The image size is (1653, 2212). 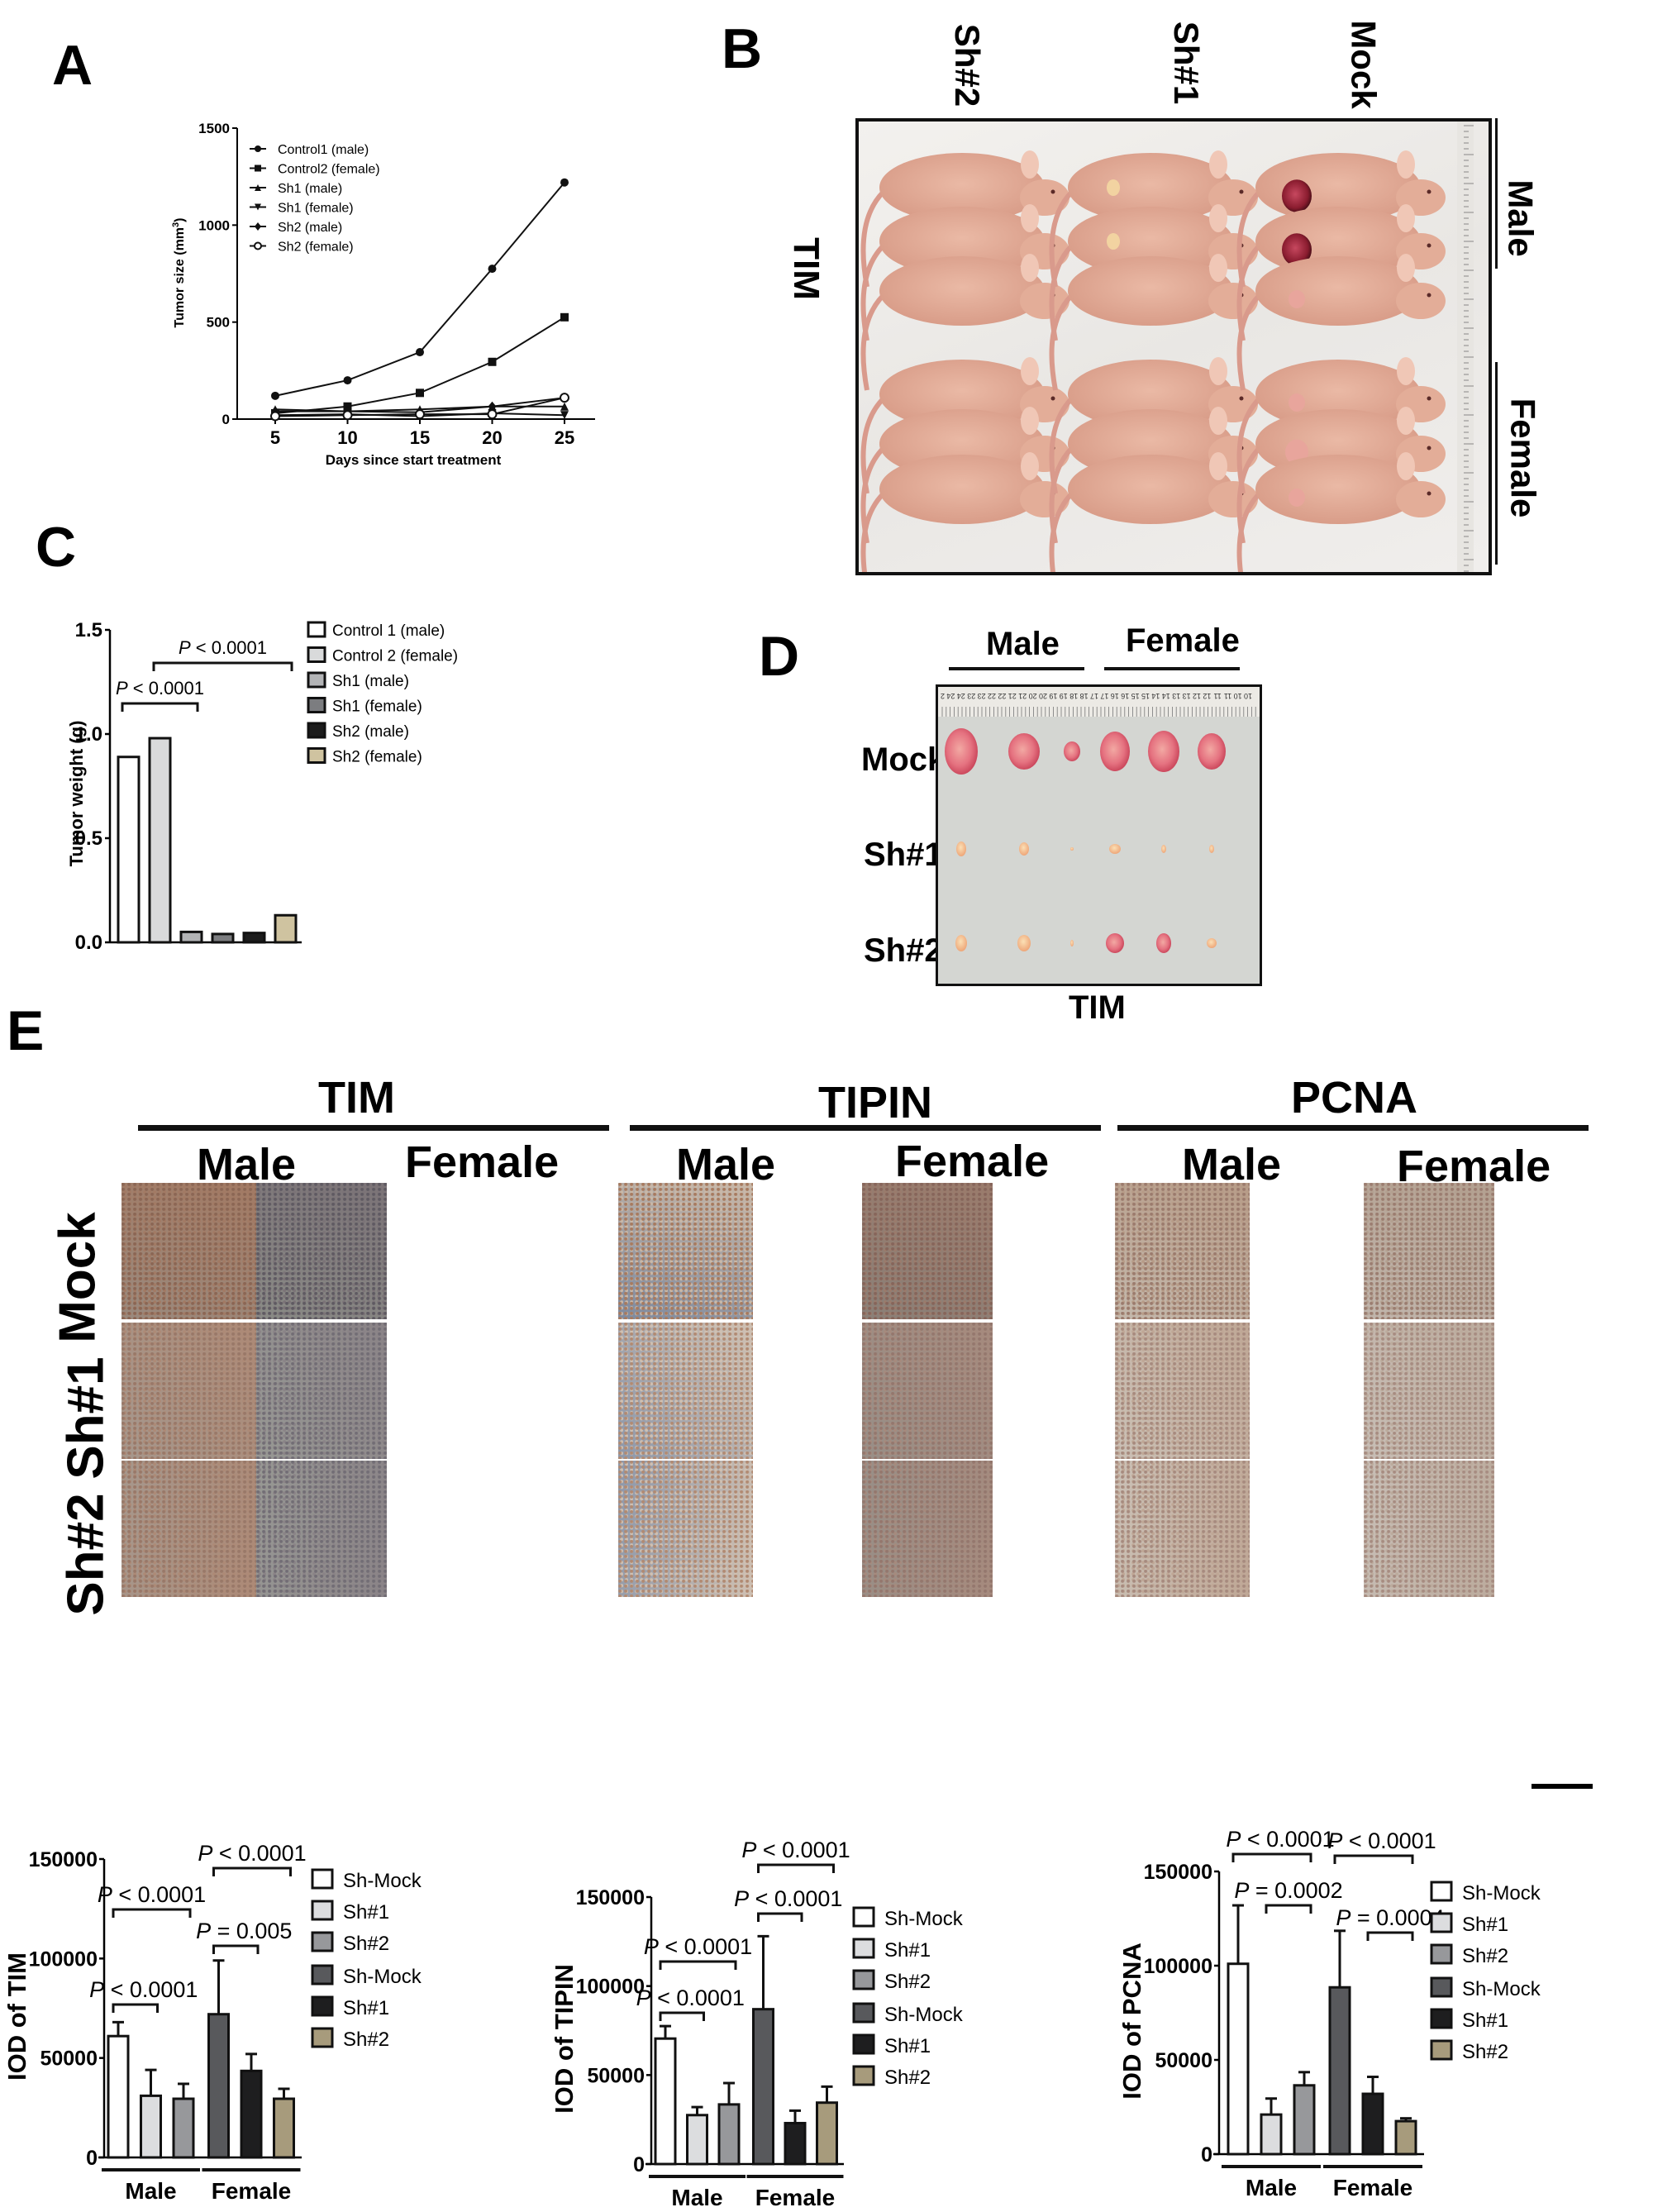 I want to click on tumor-sh1, so click(x=1024, y=849).